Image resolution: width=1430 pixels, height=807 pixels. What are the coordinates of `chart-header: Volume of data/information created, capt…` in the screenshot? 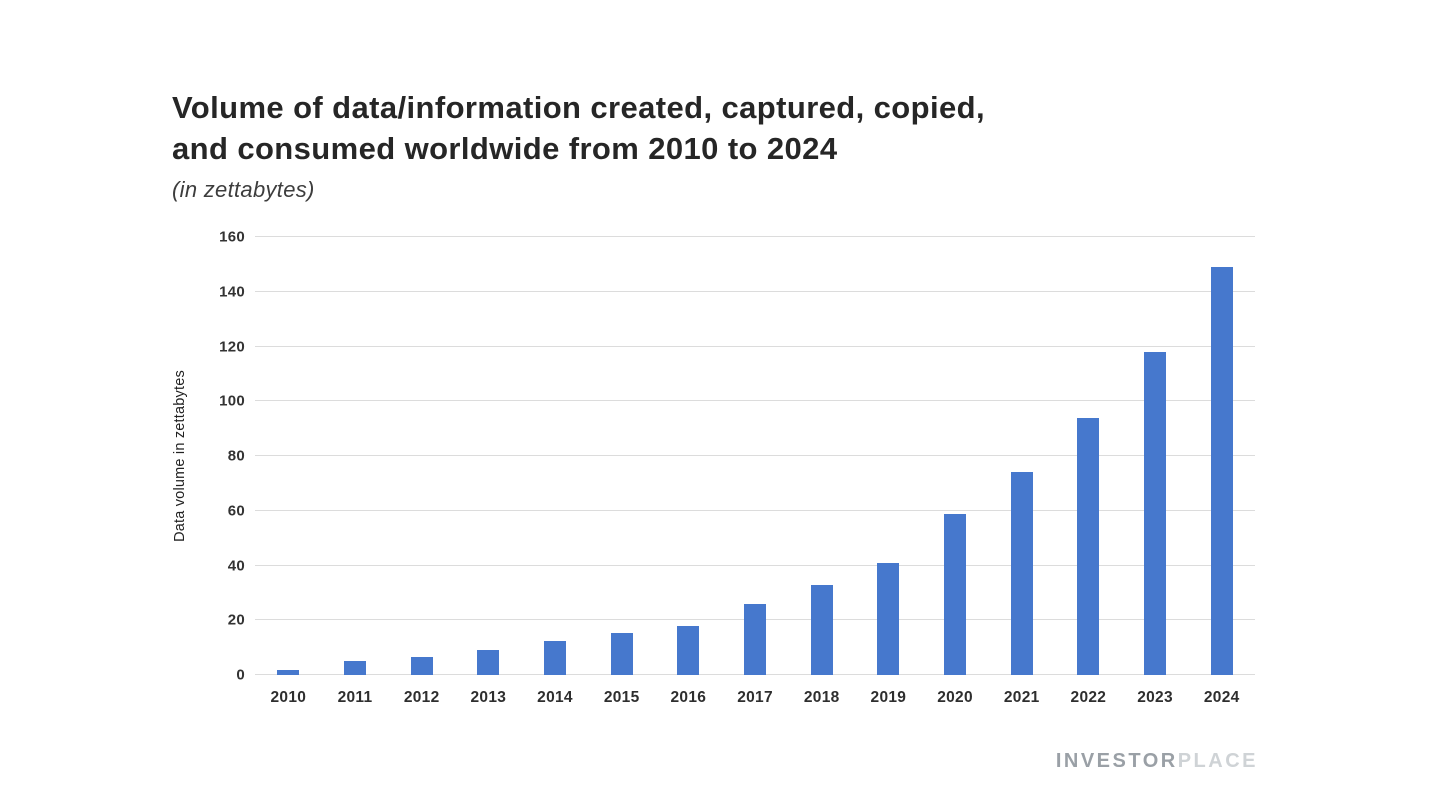 It's located at (717, 145).